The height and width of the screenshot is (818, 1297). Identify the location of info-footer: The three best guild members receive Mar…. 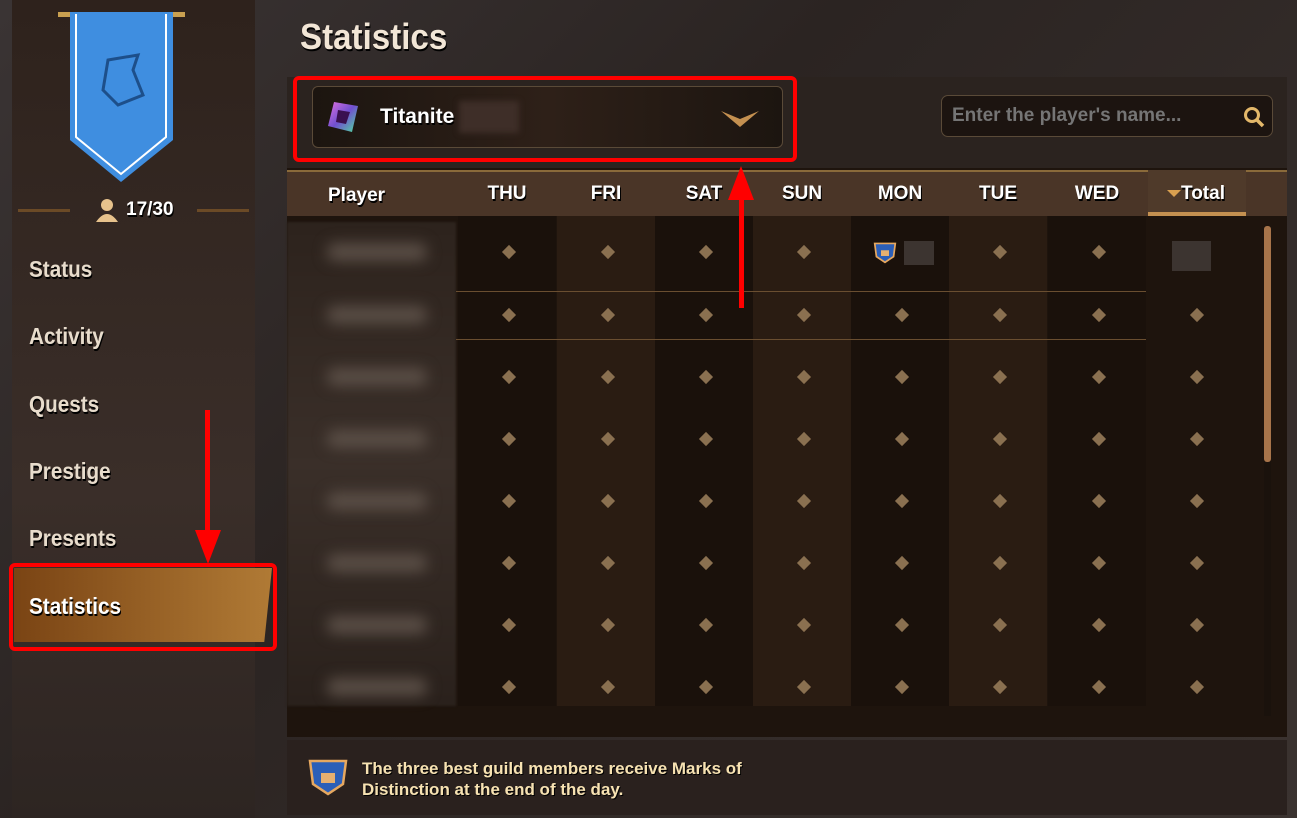
(787, 777).